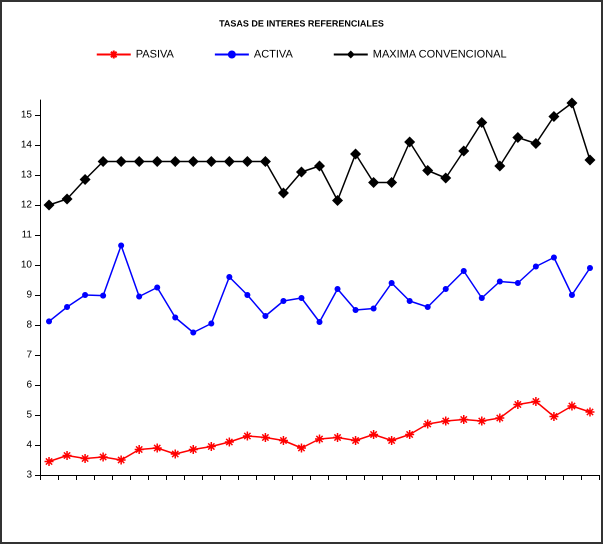  Describe the element at coordinates (26, 145) in the screenshot. I see `y-tick-label: 14` at that location.